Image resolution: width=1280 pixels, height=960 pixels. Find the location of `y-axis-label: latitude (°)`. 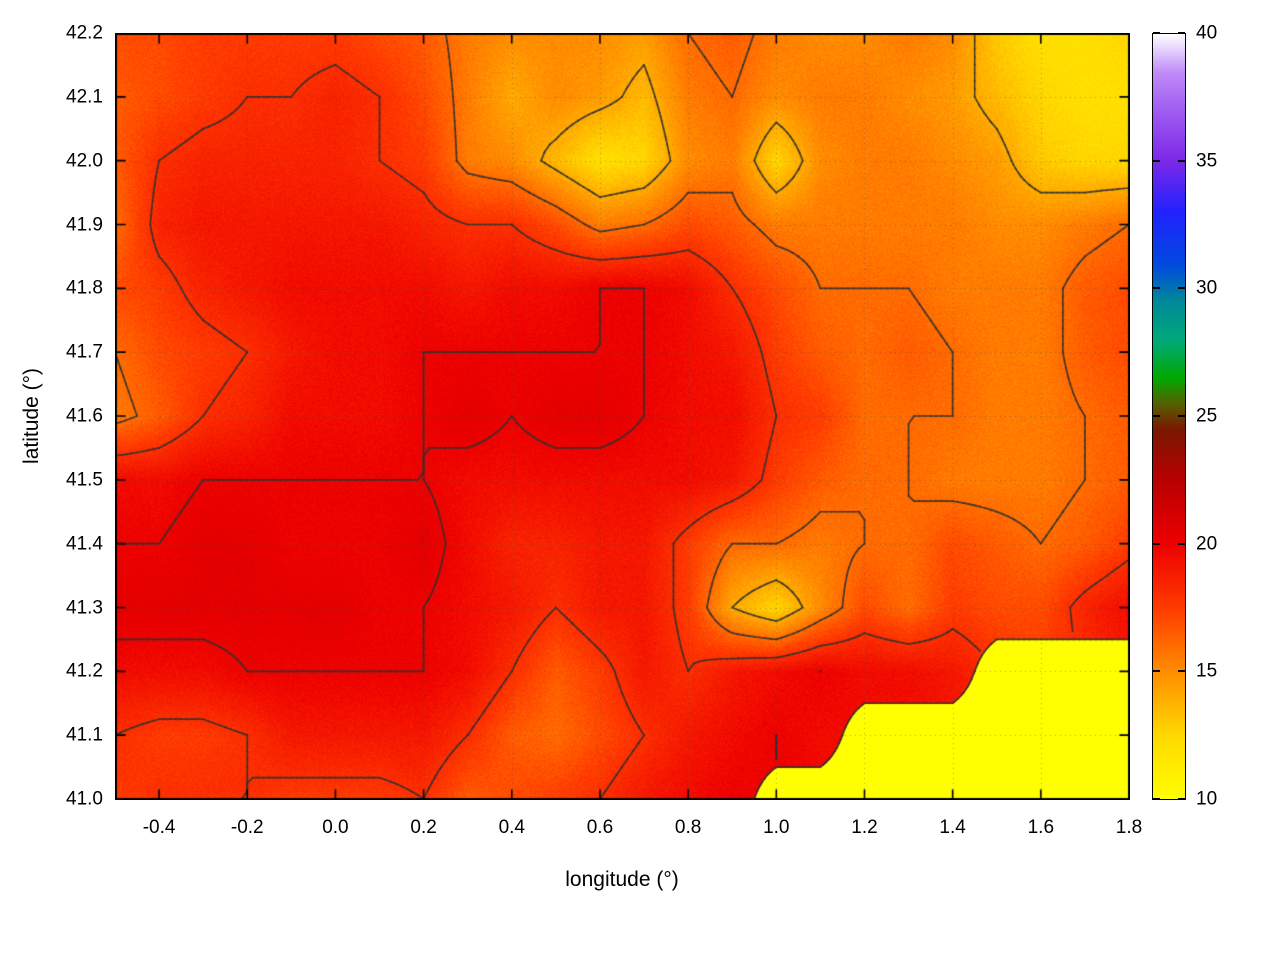

y-axis-label: latitude (°) is located at coordinates (31, 416).